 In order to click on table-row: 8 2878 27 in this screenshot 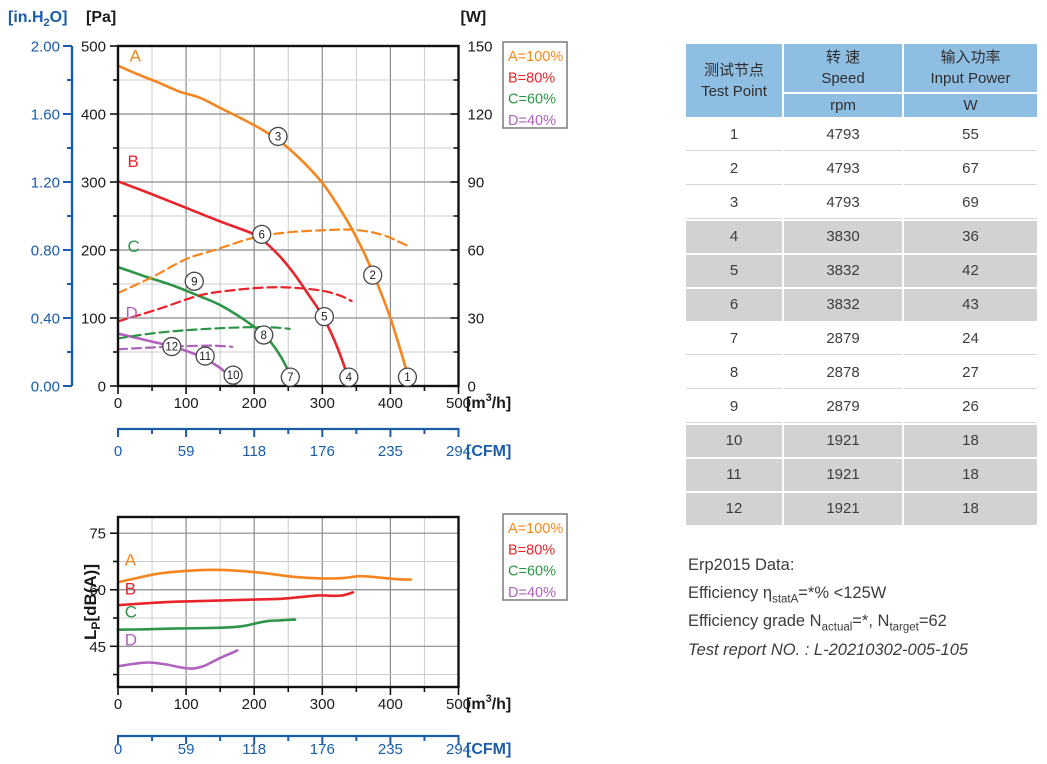, I will do `click(861, 373)`.